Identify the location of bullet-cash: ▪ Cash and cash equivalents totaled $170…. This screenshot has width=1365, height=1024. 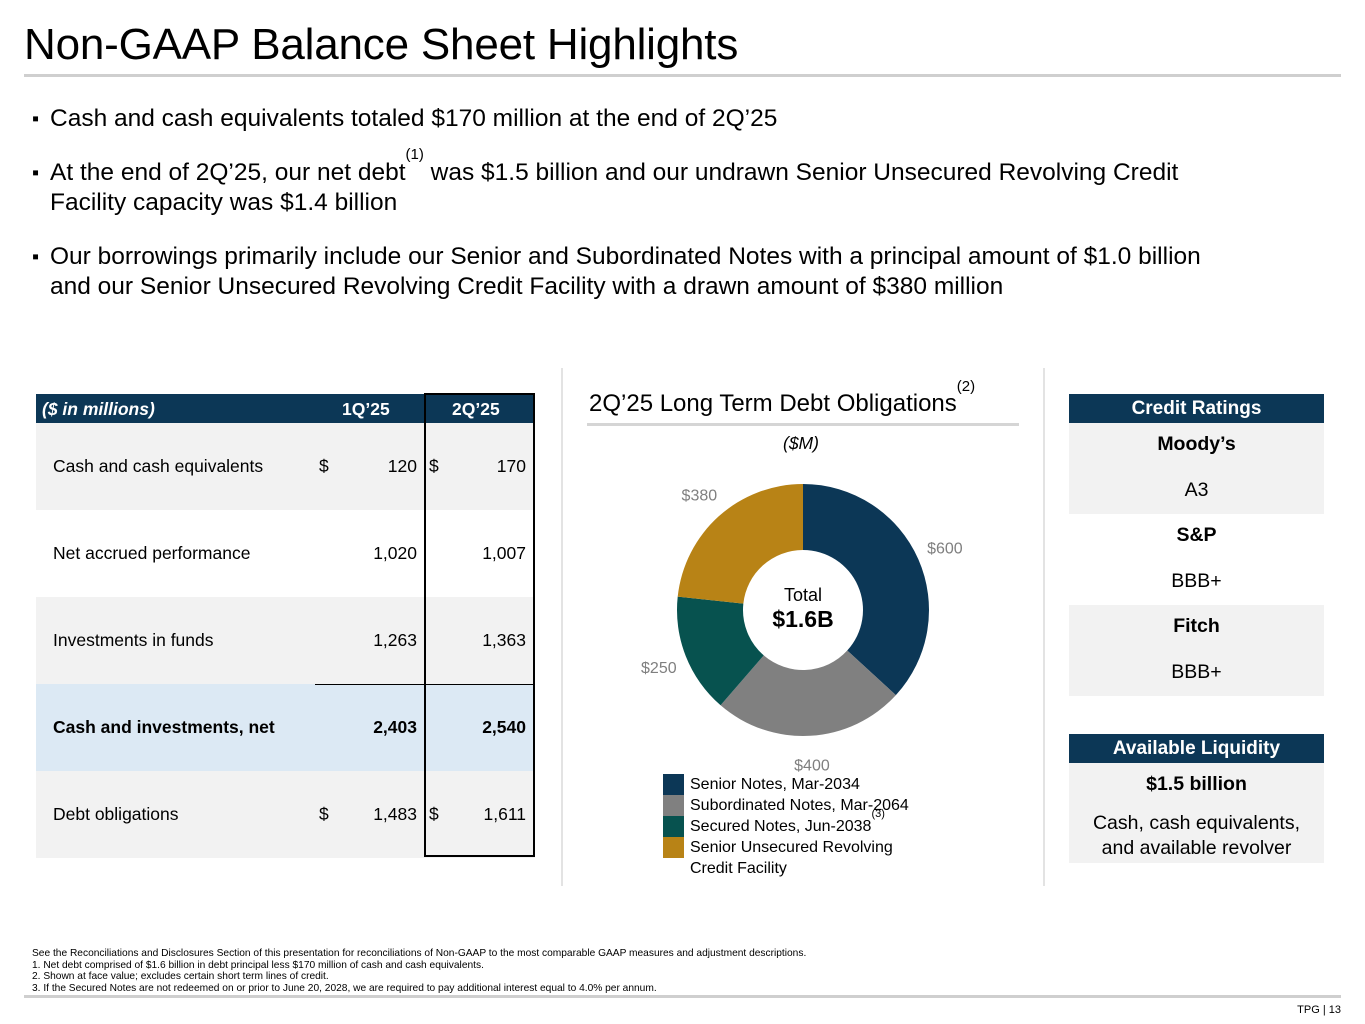
(682, 119).